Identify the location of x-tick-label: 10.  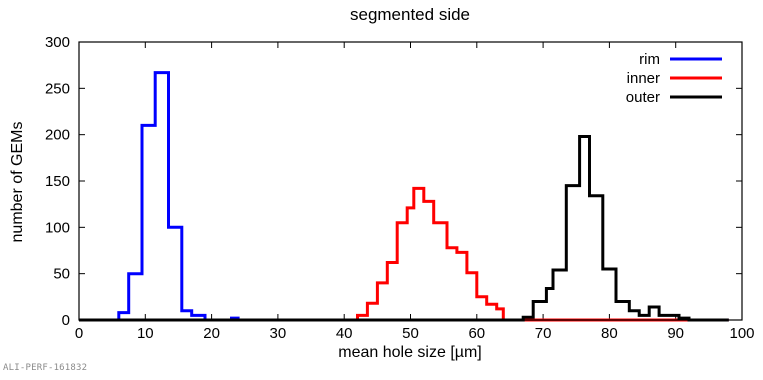
(145, 333).